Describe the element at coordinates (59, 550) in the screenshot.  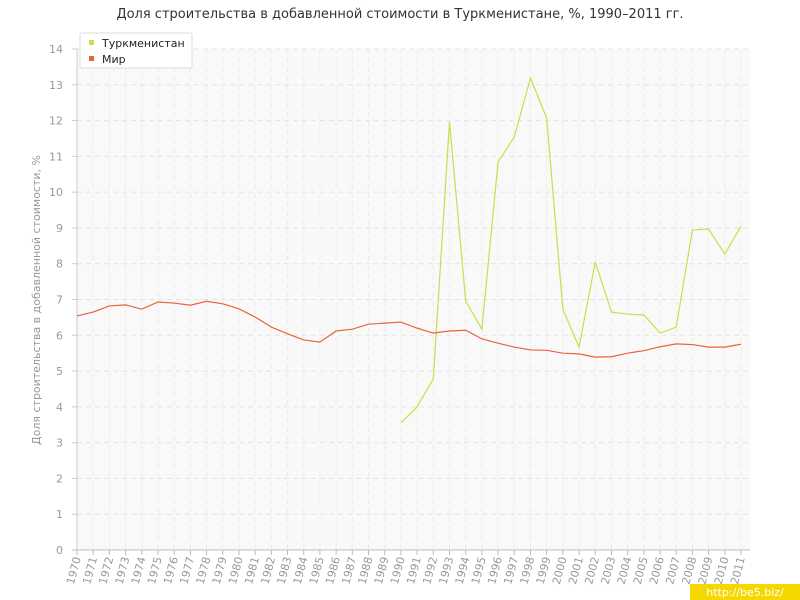
I see `y-tick-label: 0` at that location.